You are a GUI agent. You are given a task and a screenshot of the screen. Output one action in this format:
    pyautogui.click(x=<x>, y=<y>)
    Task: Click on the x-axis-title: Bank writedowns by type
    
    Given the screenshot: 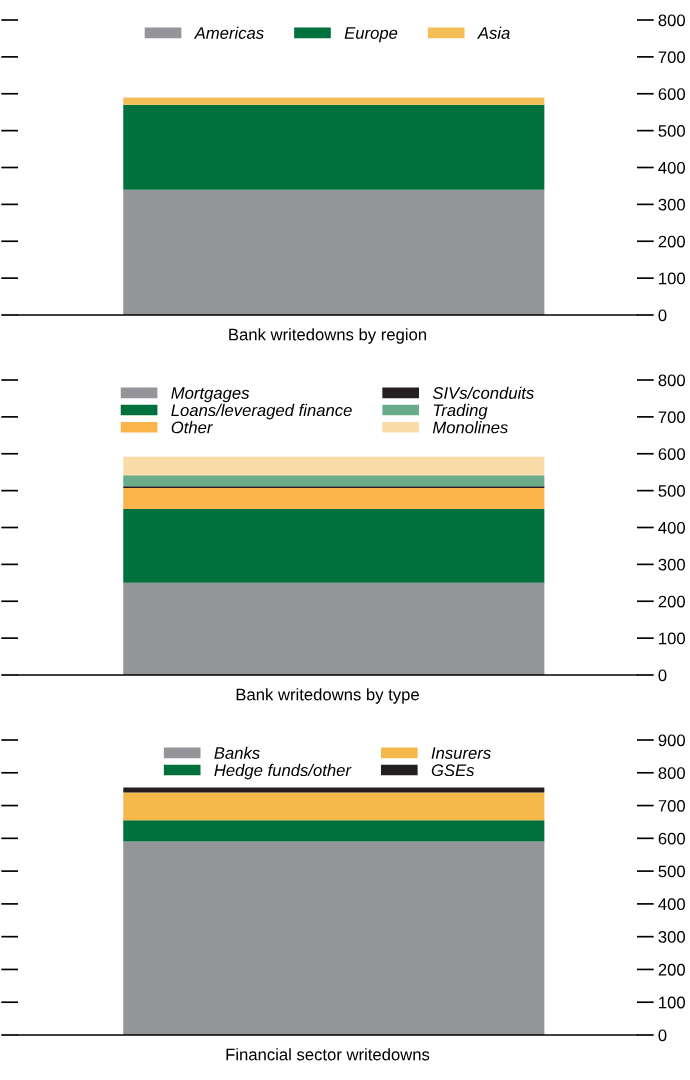 What is the action you would take?
    pyautogui.click(x=327, y=696)
    